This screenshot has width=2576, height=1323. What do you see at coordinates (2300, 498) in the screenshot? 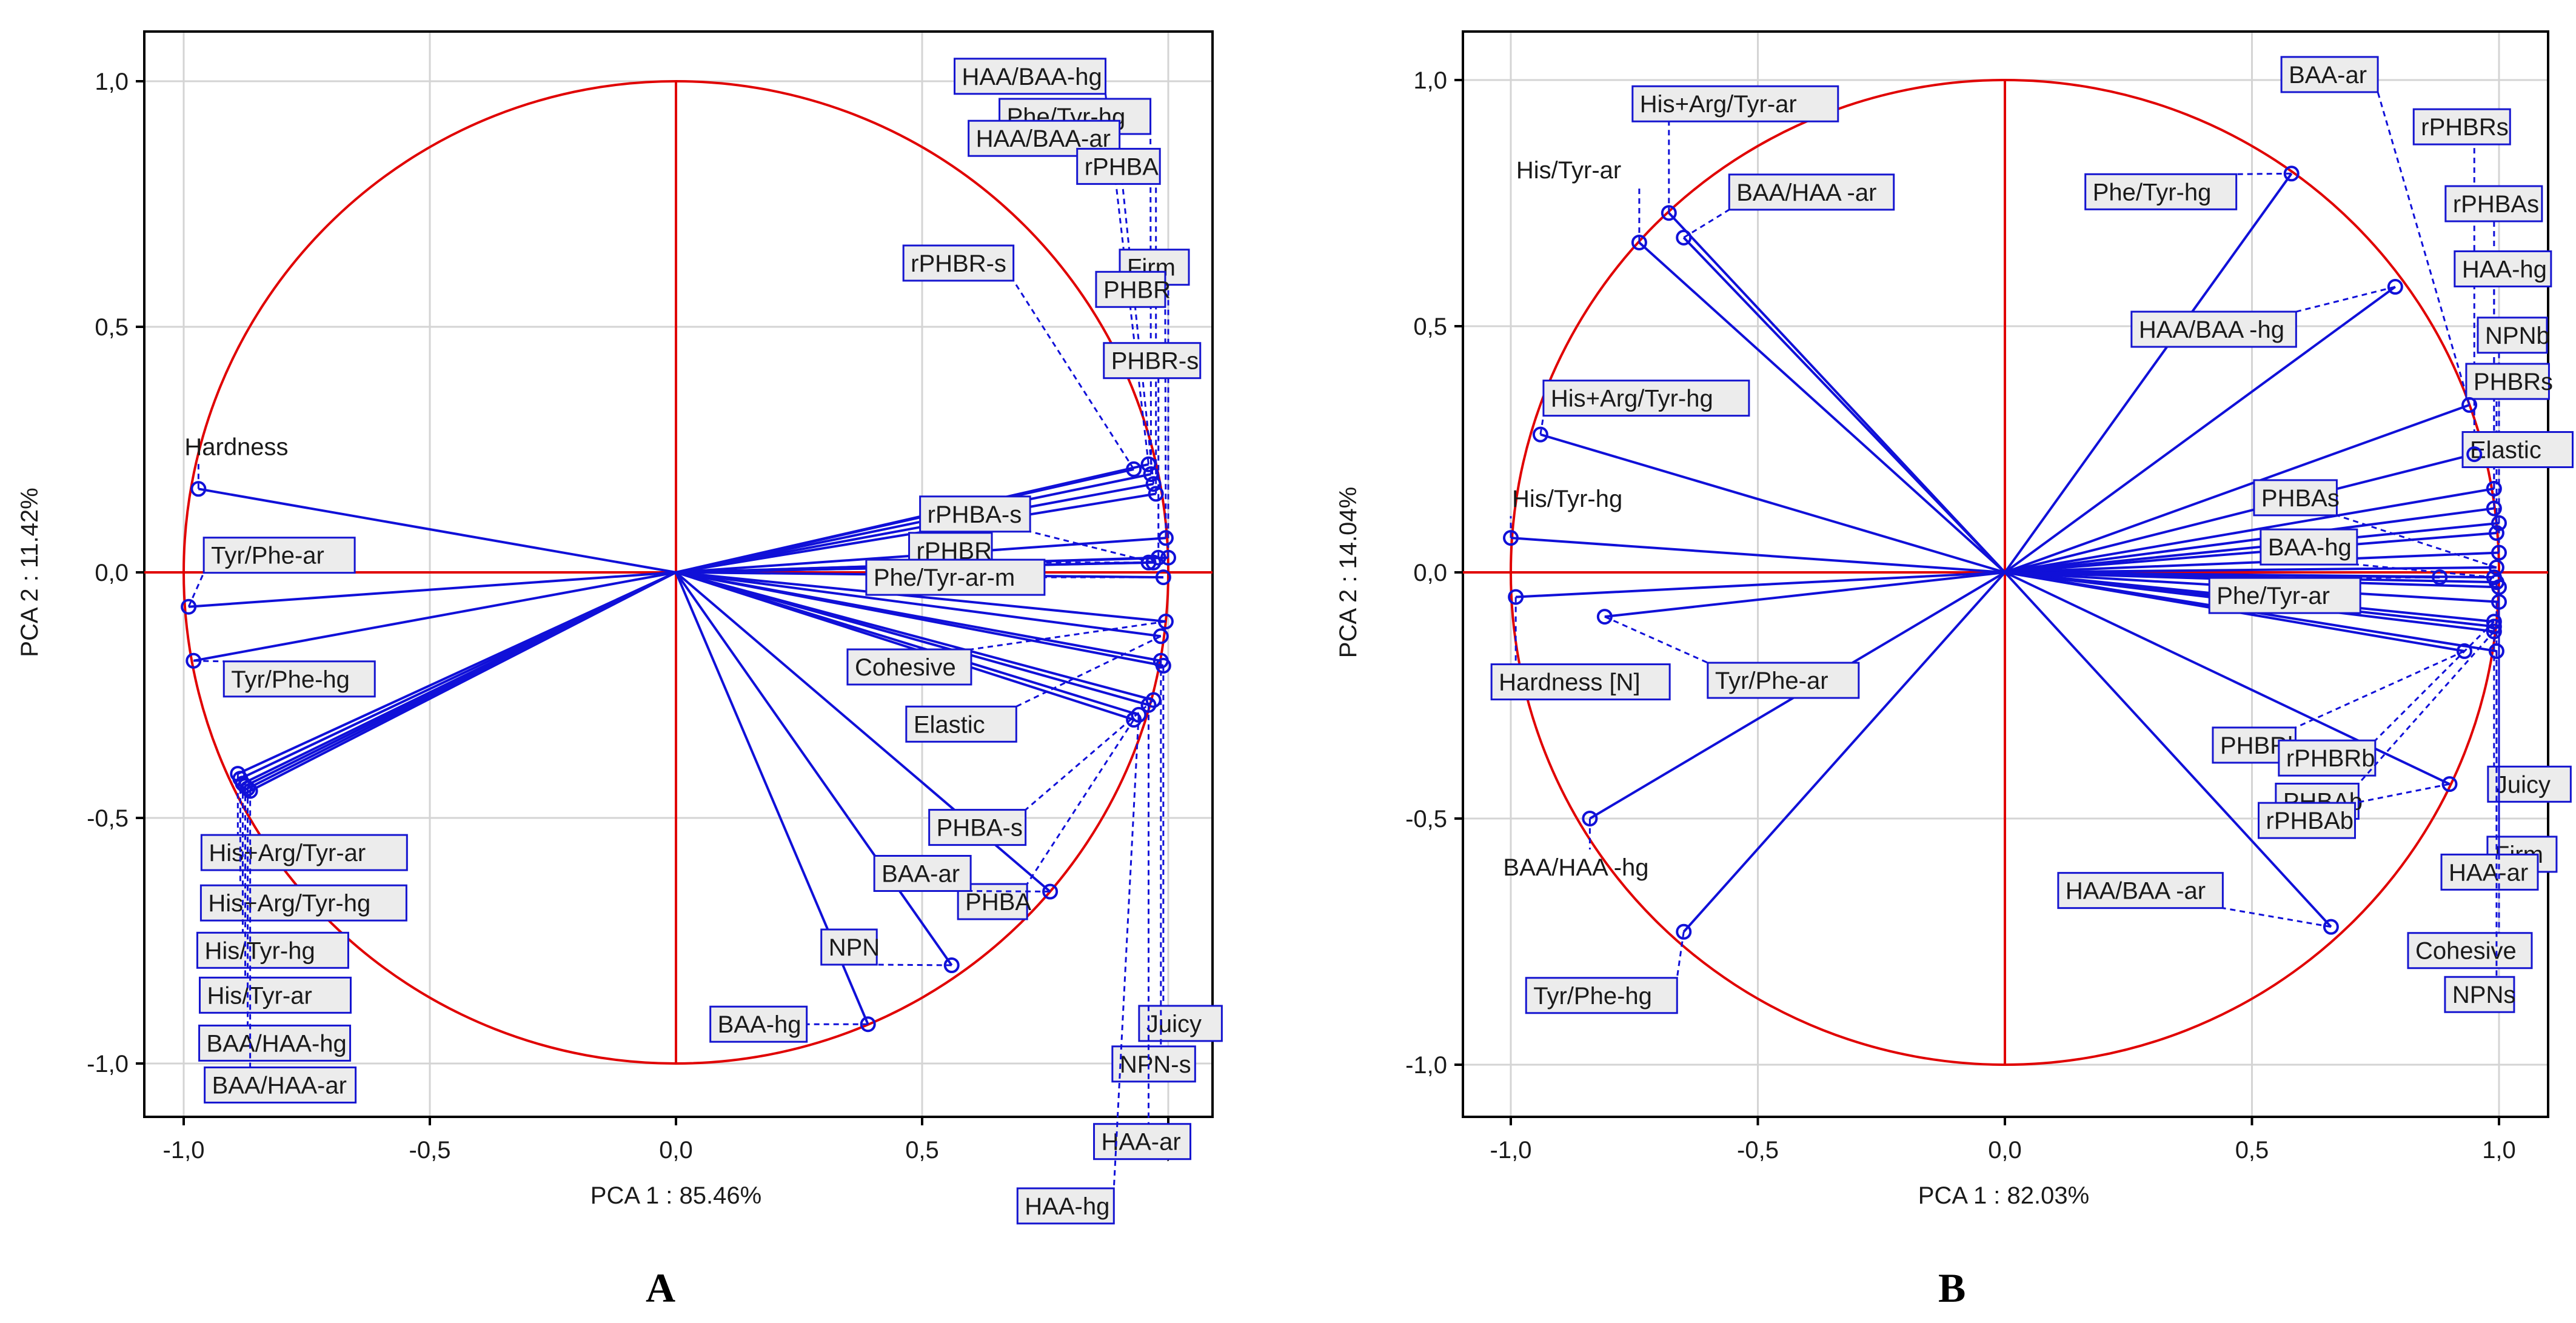
I see `point-label: PHBAs` at bounding box center [2300, 498].